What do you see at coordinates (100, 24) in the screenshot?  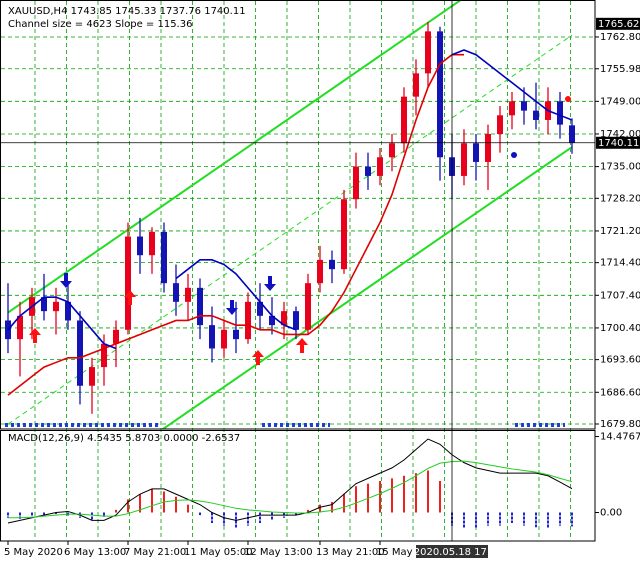 I see `chart-subtitle: Channel size = 4623 Slope = 115.36` at bounding box center [100, 24].